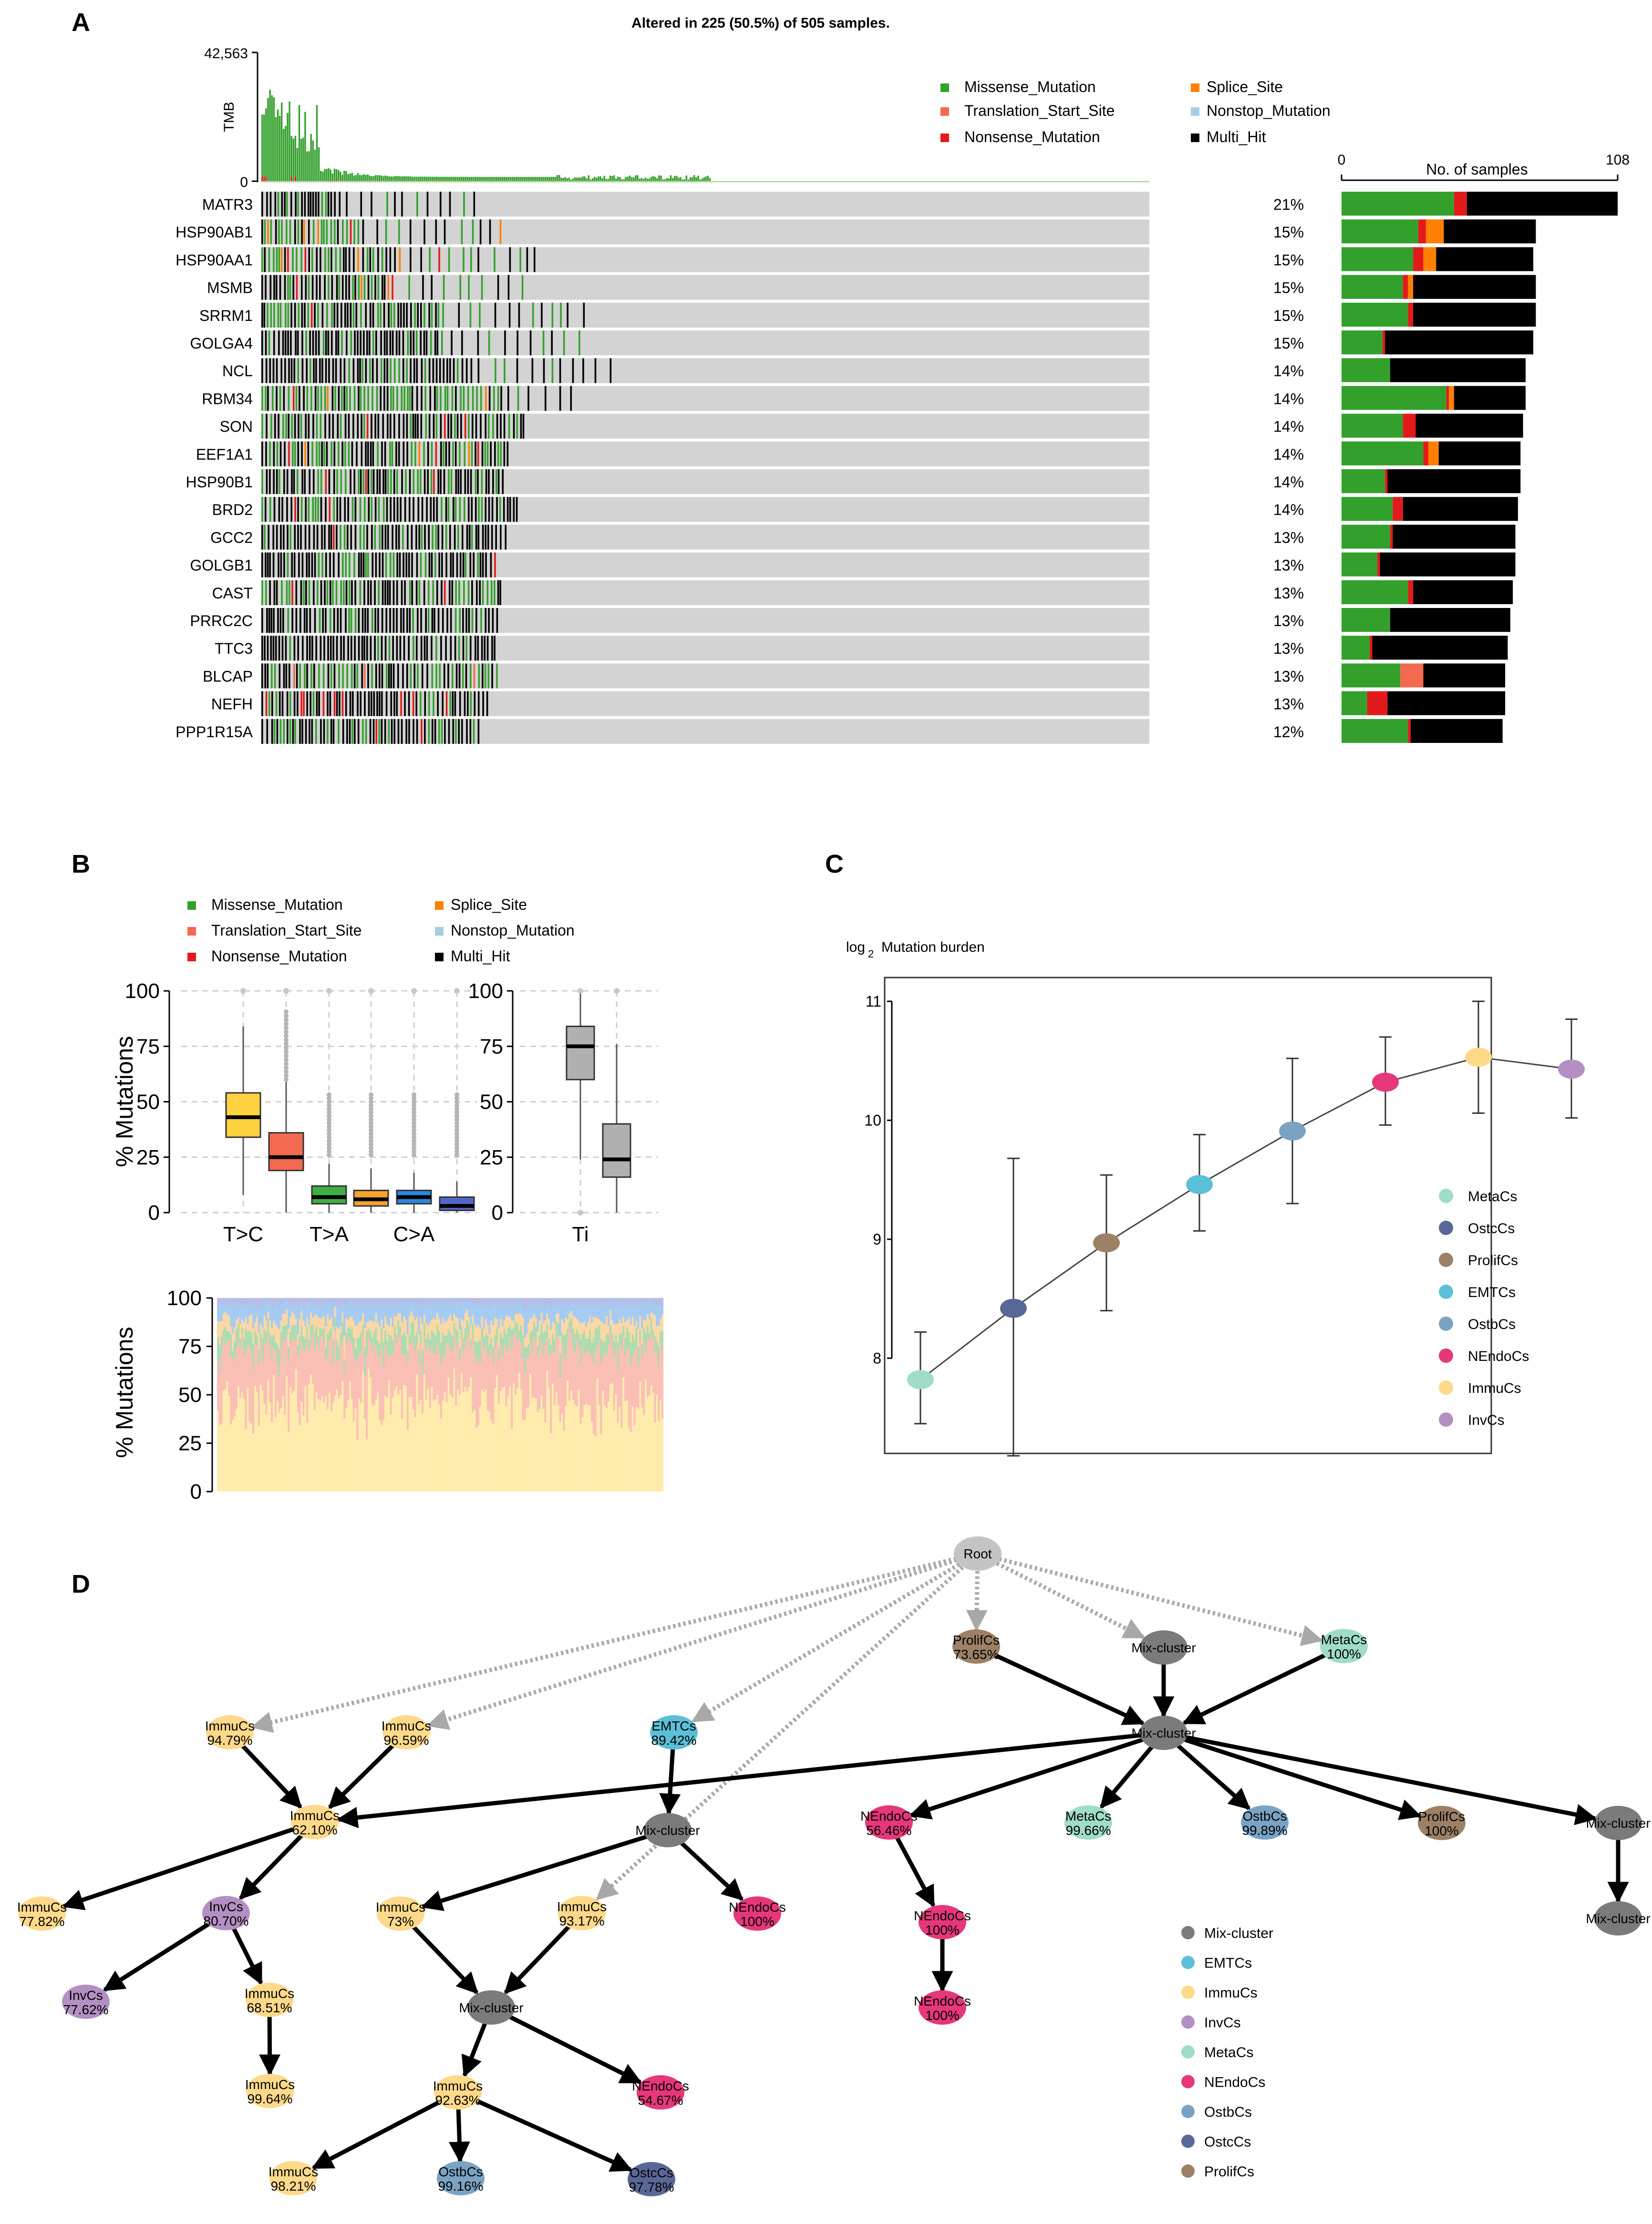 The height and width of the screenshot is (2224, 1652). I want to click on box-T>G-outlier, so click(286, 991).